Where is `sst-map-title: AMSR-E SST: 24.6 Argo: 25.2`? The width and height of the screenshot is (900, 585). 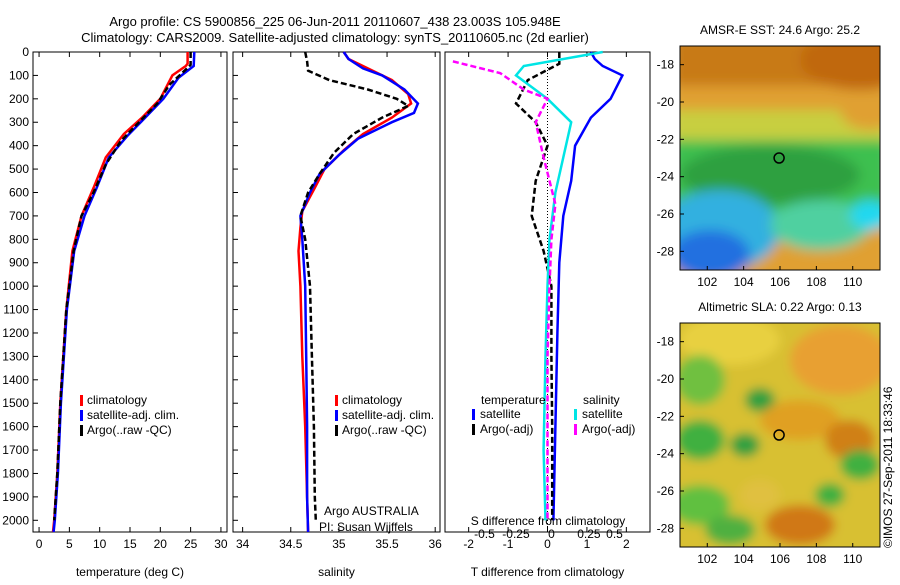
sst-map-title: AMSR-E SST: 24.6 Argo: 25.2 is located at coordinates (780, 30).